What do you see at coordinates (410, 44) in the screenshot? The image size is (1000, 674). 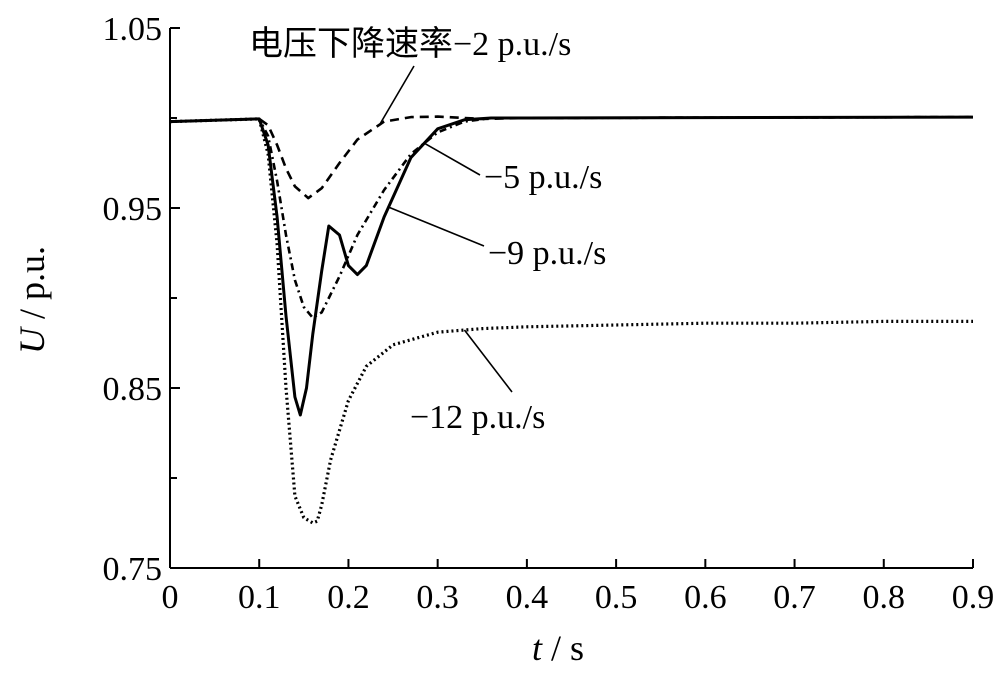 I see `series-label-1: 电压下降速率−2 p.u./s` at bounding box center [410, 44].